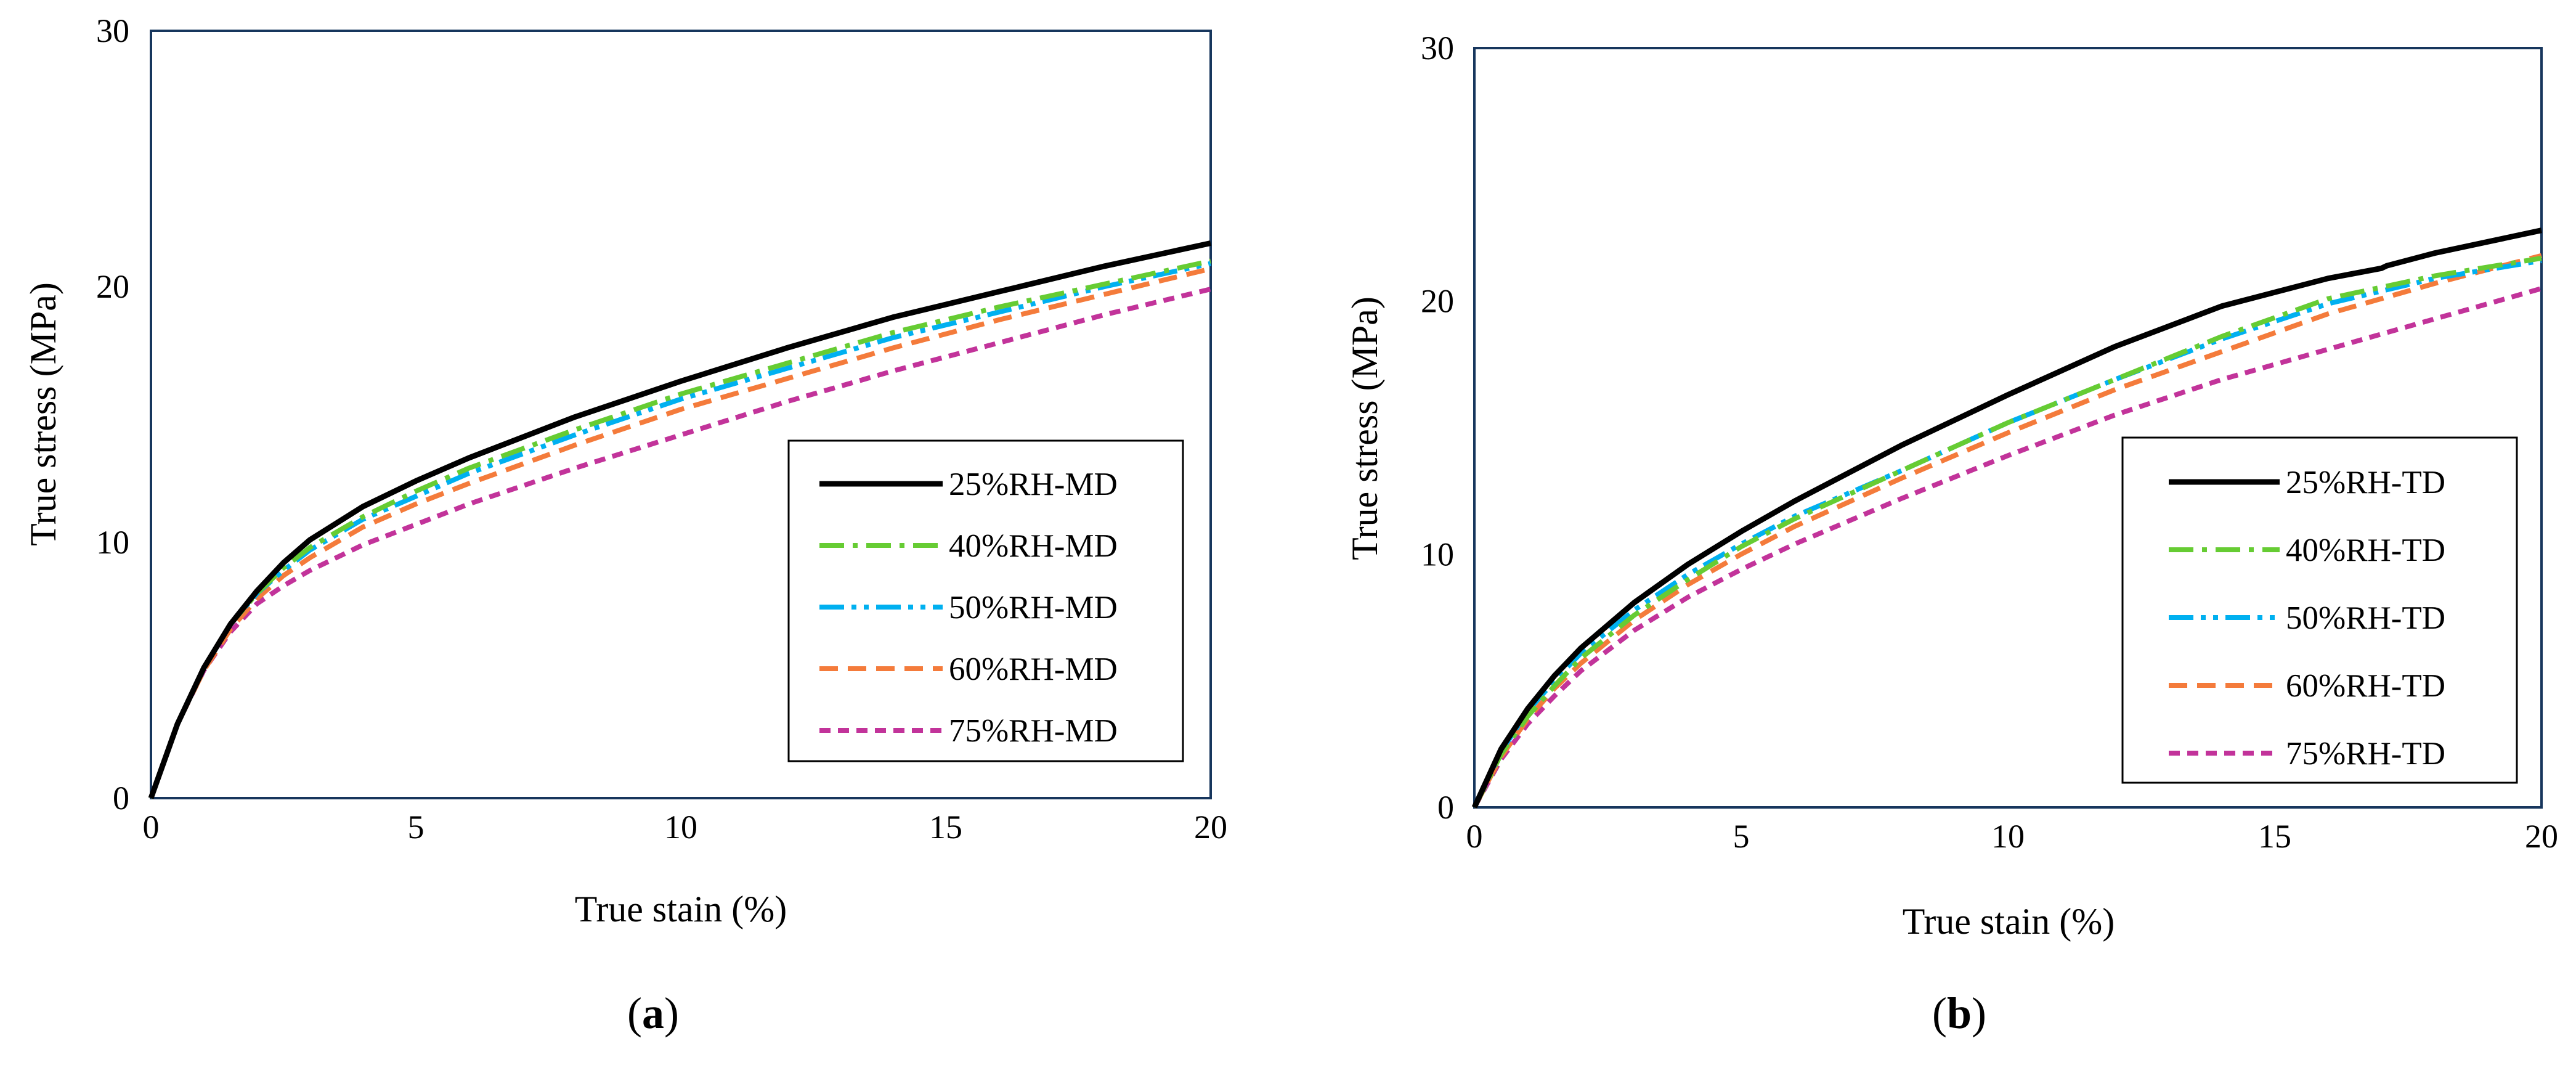  I want to click on legend-box-b, so click(2319, 610).